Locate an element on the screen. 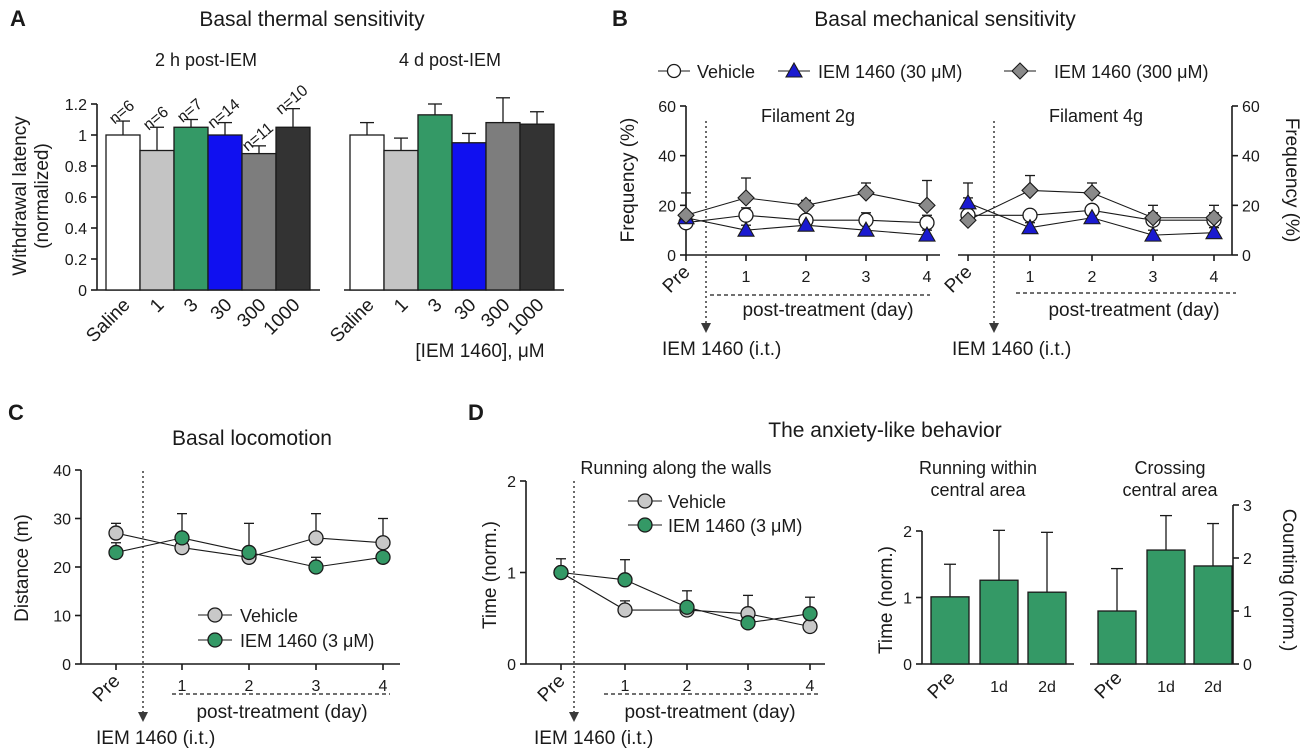 This screenshot has height=752, width=1300. chart-b-ylabel-left: Frequency (%) is located at coordinates (628, 180).